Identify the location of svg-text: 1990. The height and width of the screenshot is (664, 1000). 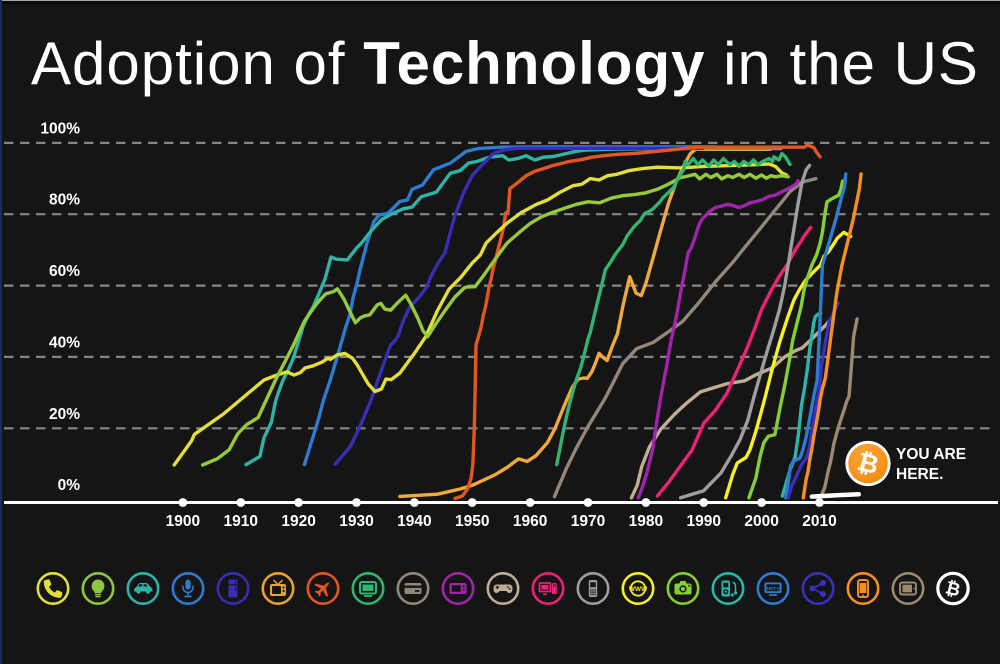
(703, 521).